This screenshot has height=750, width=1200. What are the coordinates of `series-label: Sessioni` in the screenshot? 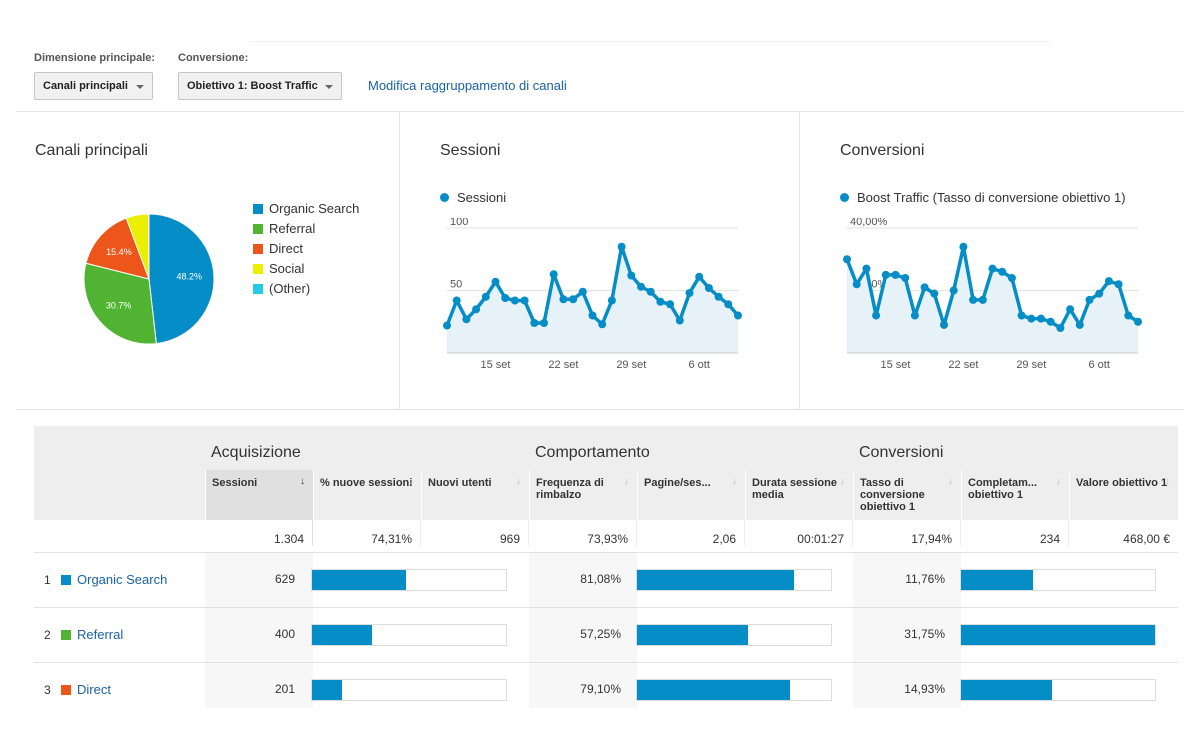 It's located at (482, 197).